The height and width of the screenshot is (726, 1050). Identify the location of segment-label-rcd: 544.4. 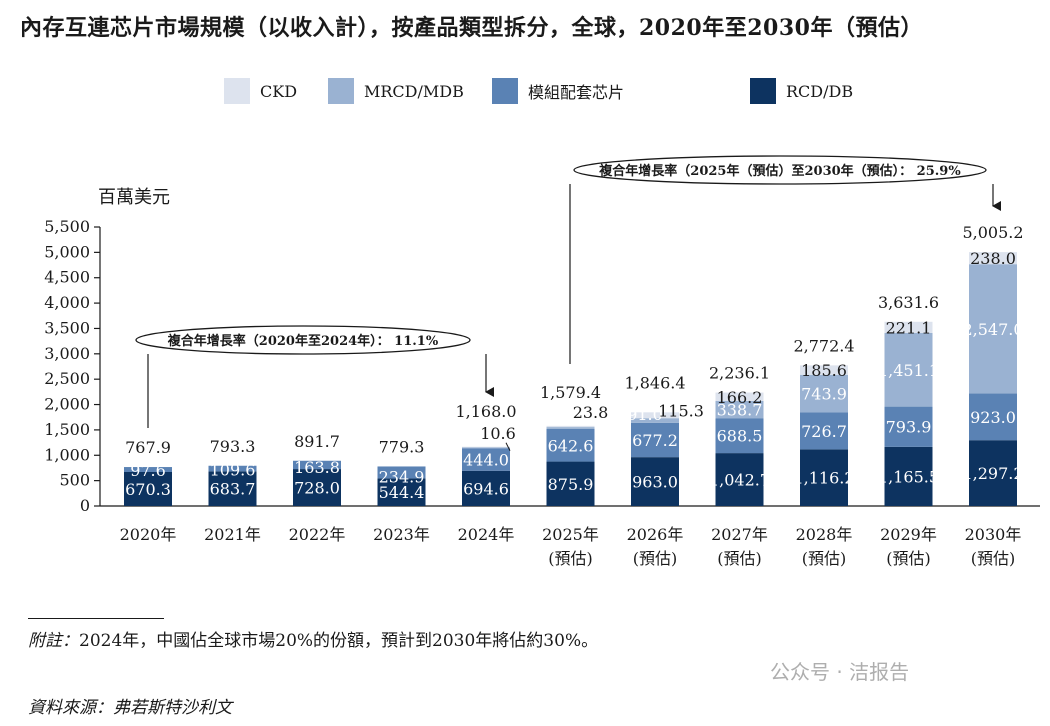
(402, 492).